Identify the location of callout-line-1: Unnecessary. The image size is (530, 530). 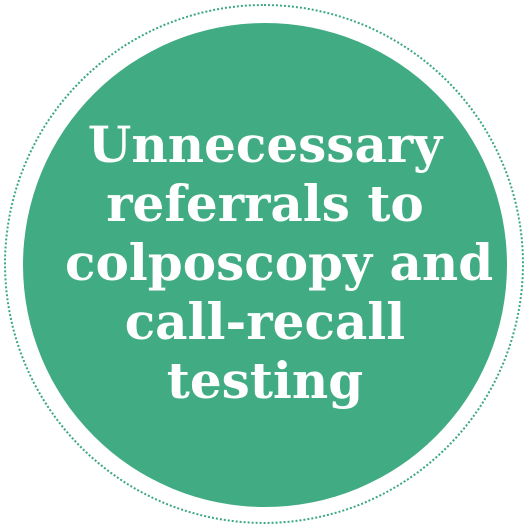
(265, 144).